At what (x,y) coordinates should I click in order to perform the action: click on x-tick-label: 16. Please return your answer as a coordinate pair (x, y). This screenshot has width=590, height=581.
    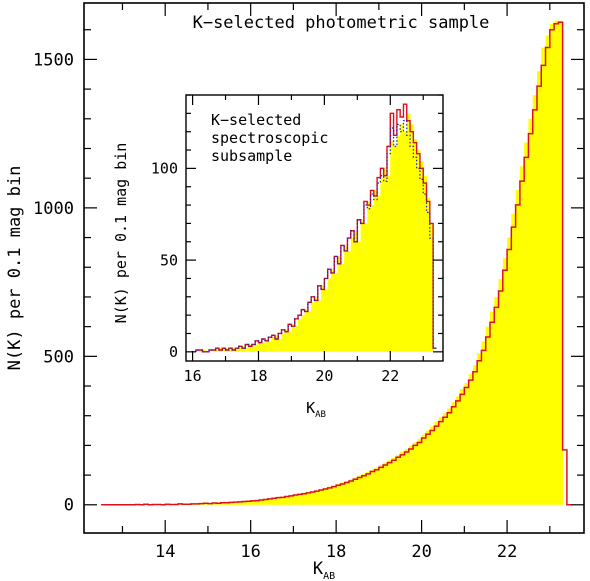
    Looking at the image, I should click on (193, 376).